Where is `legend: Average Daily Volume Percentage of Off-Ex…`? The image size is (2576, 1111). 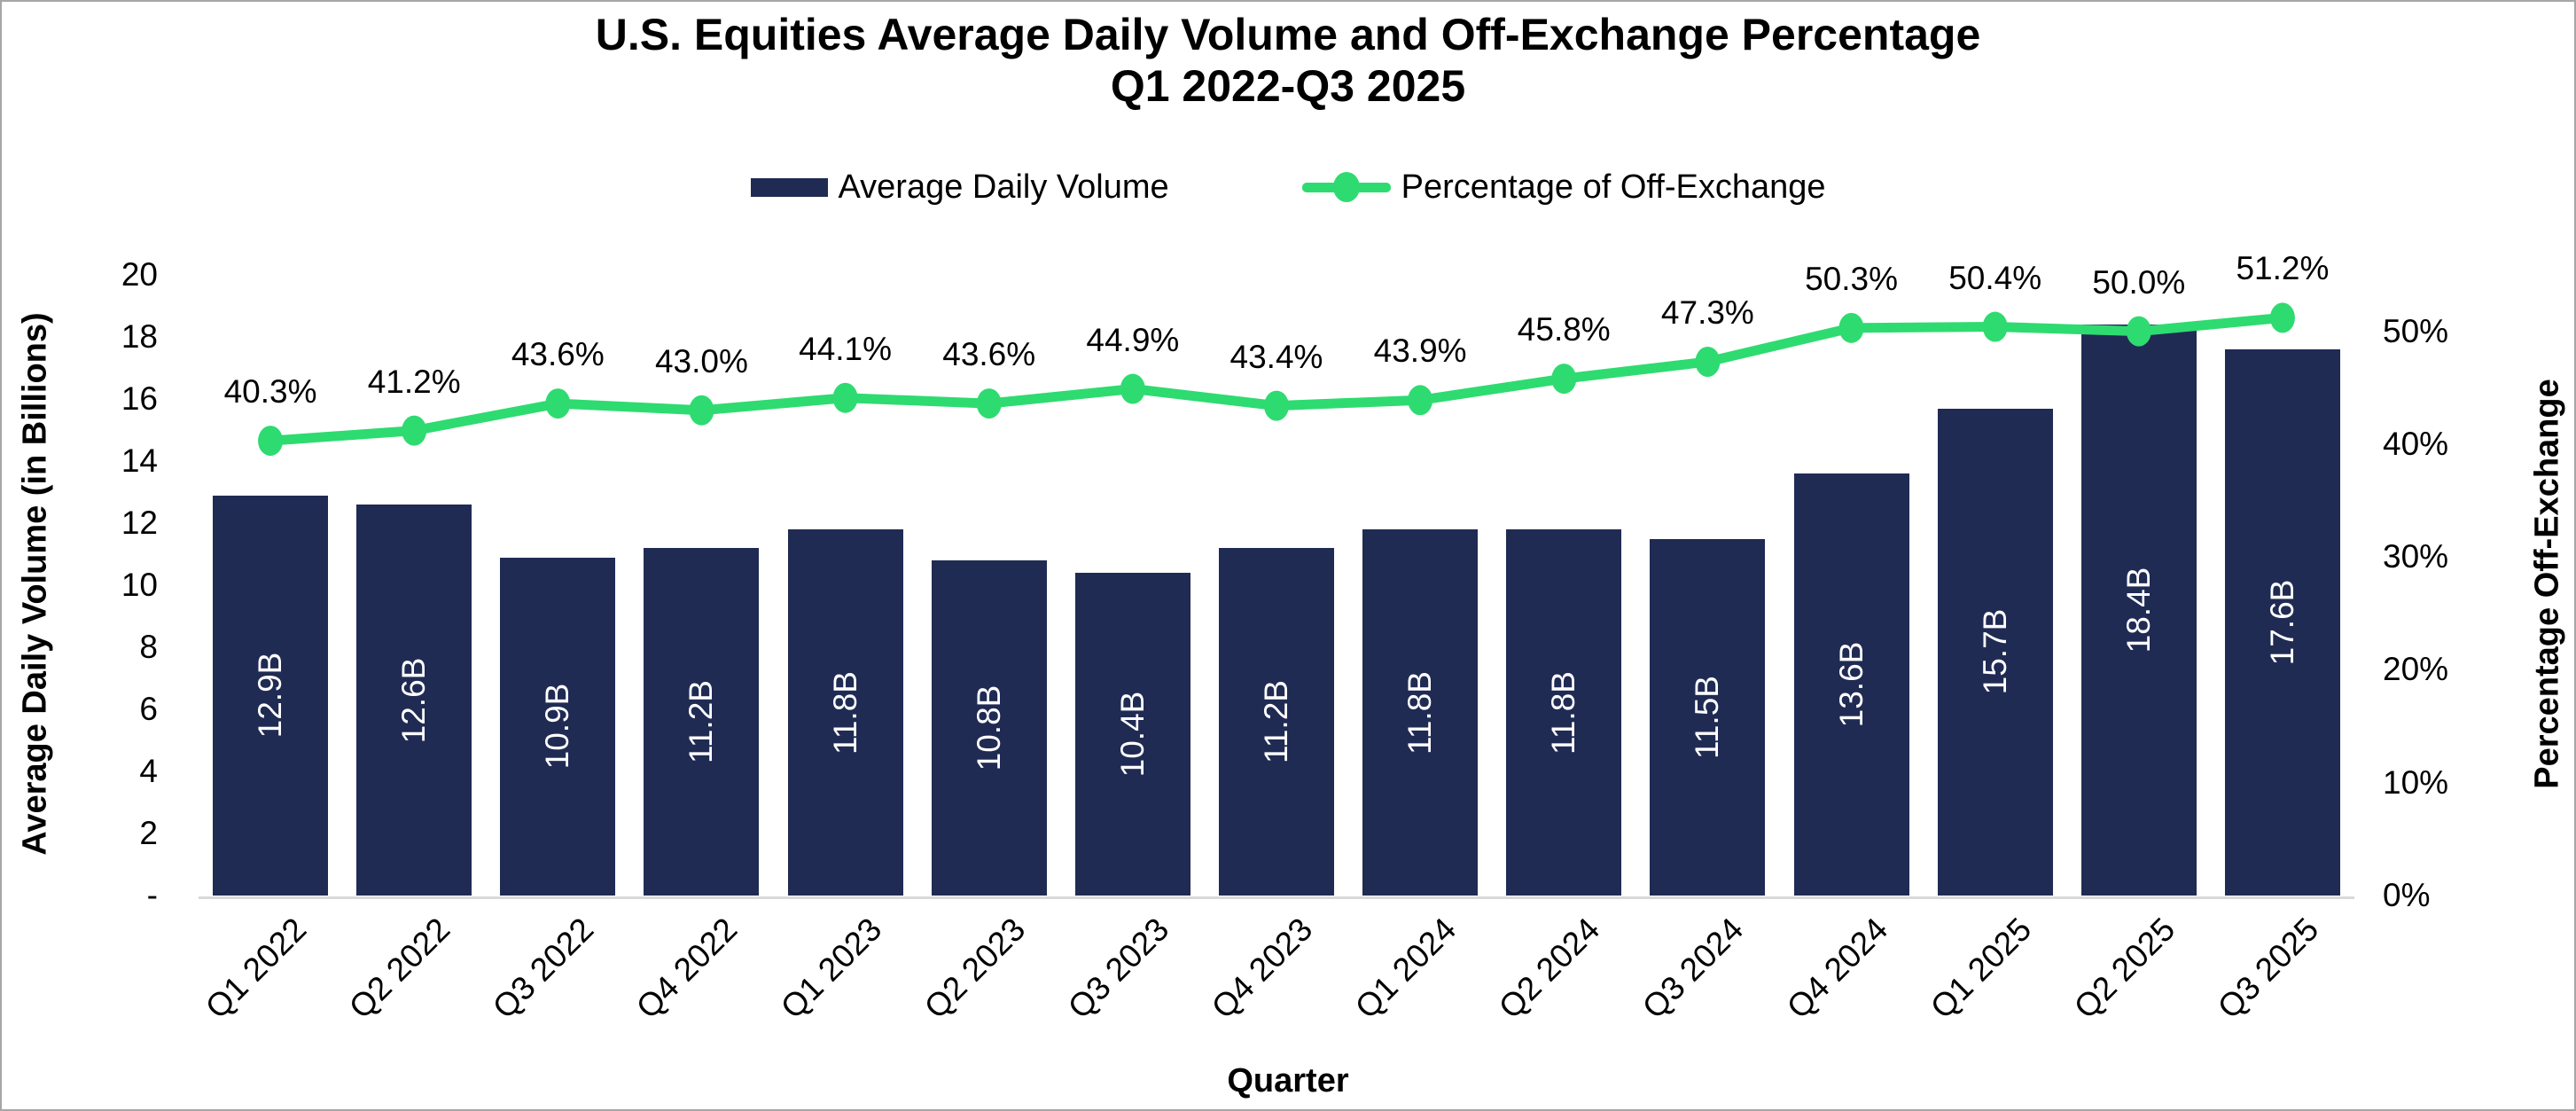 legend: Average Daily Volume Percentage of Off-Ex… is located at coordinates (1288, 187).